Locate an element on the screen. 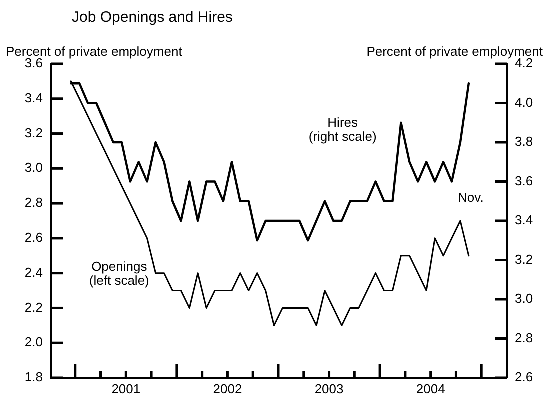  y2-tick-label: 4.0 is located at coordinates (524, 102).